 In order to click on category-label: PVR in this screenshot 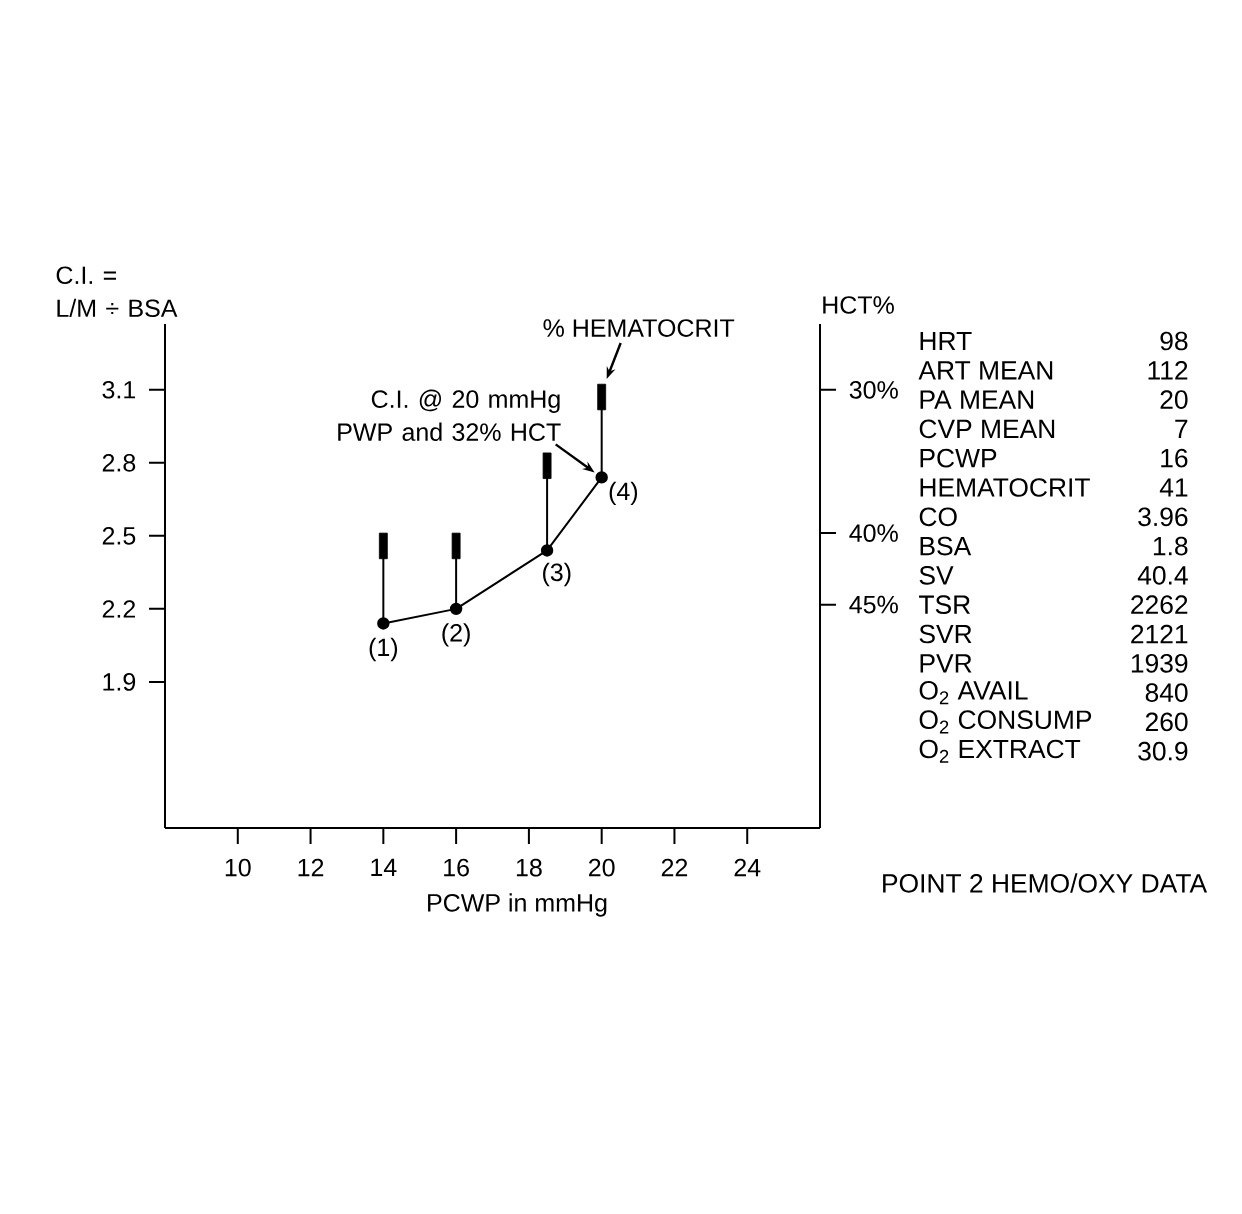, I will do `click(946, 663)`.